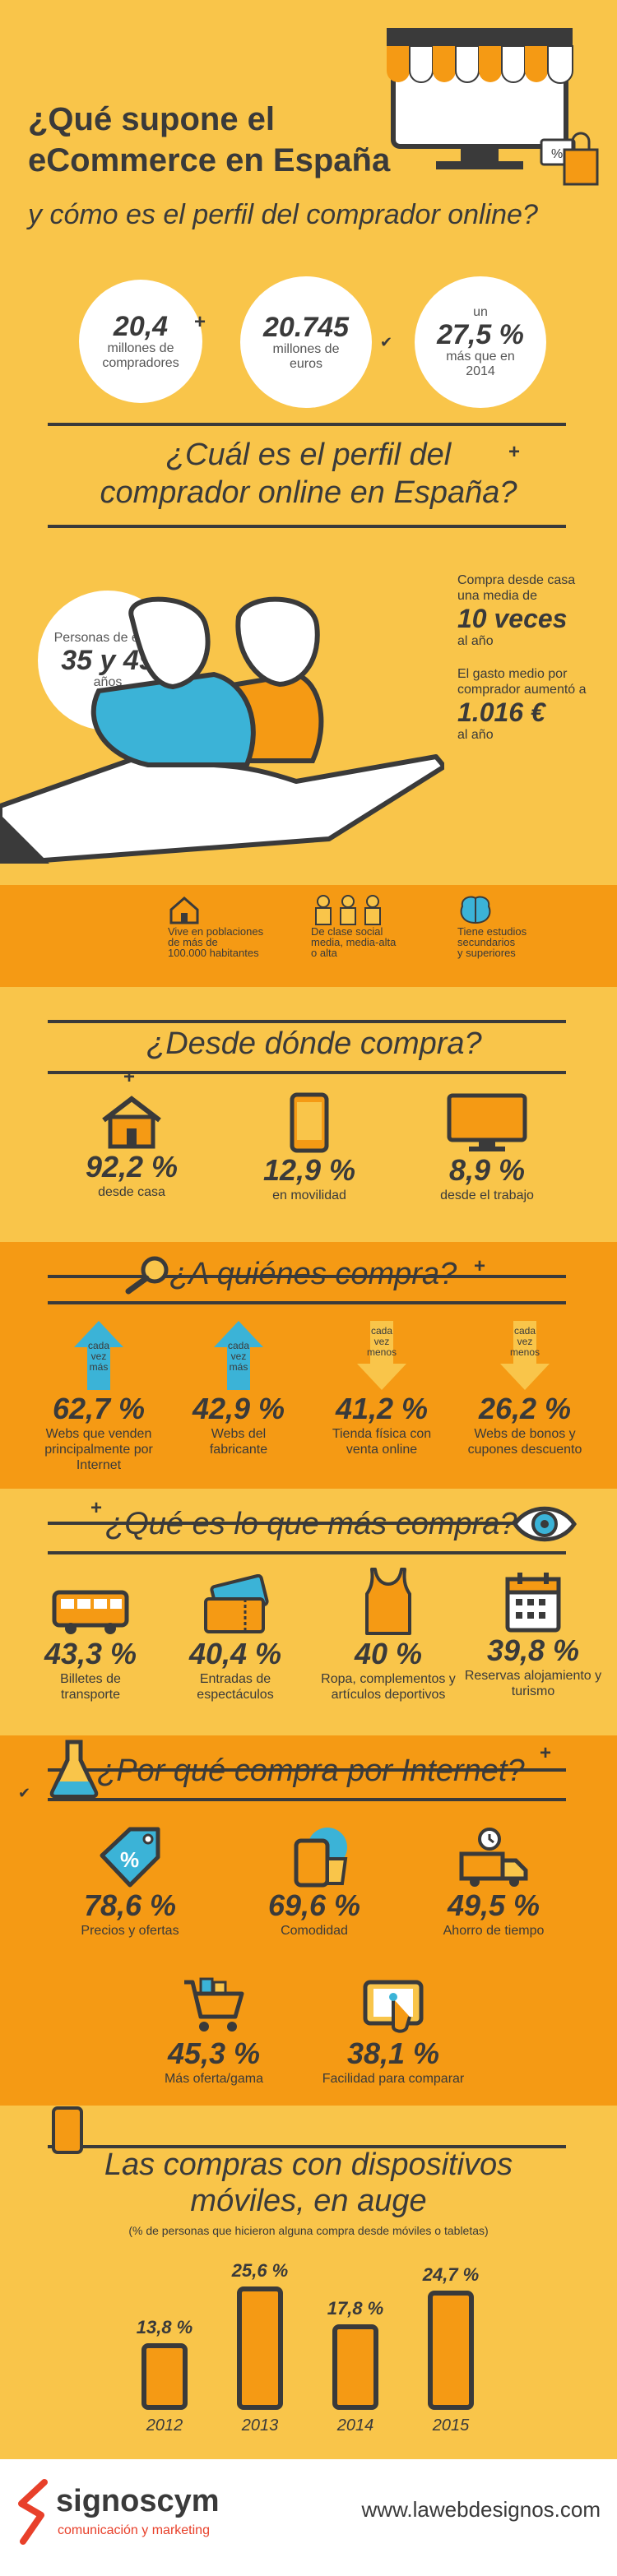 The width and height of the screenshot is (617, 2576). What do you see at coordinates (164, 2327) in the screenshot?
I see `bar-value-label: 13,8 %` at bounding box center [164, 2327].